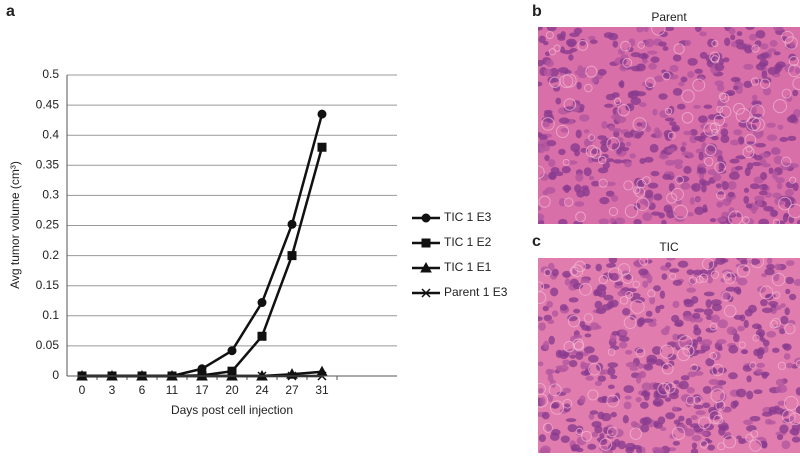  I want to click on legend-label: Parent 1 E3, so click(476, 292).